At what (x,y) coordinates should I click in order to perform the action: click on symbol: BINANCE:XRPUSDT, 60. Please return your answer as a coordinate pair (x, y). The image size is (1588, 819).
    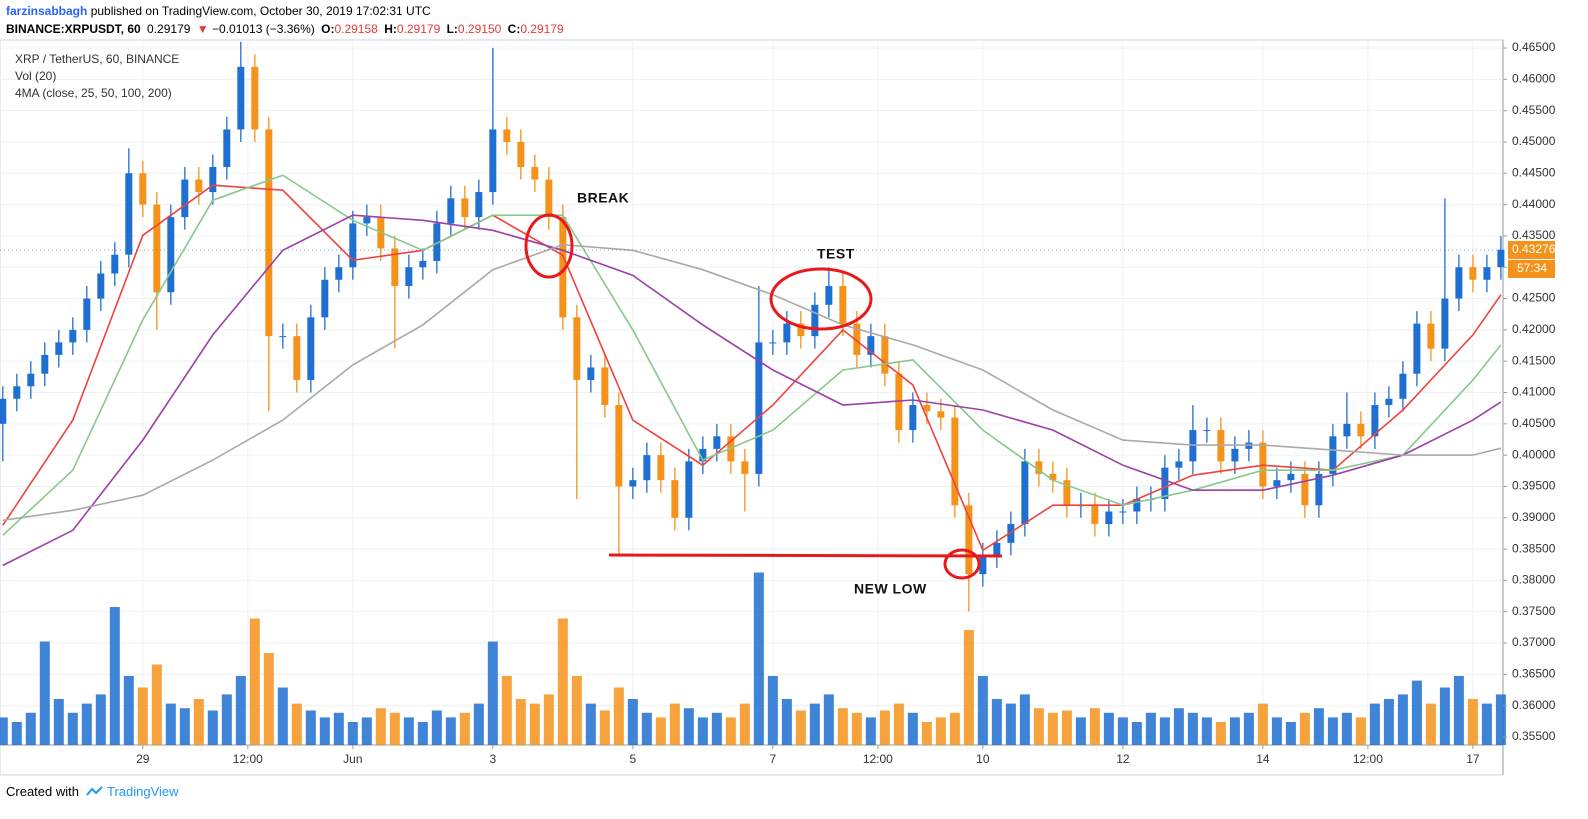
    Looking at the image, I should click on (73, 29).